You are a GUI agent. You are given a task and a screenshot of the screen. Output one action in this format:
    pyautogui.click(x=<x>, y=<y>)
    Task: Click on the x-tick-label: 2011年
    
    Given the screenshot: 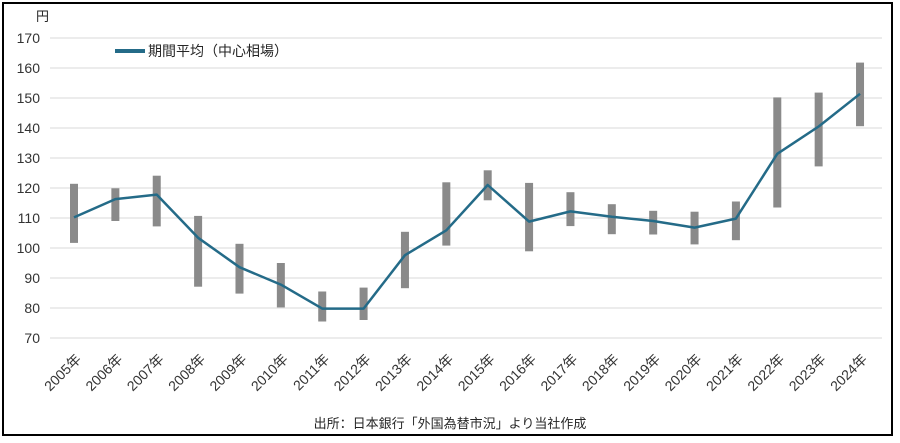 What is the action you would take?
    pyautogui.click(x=311, y=372)
    